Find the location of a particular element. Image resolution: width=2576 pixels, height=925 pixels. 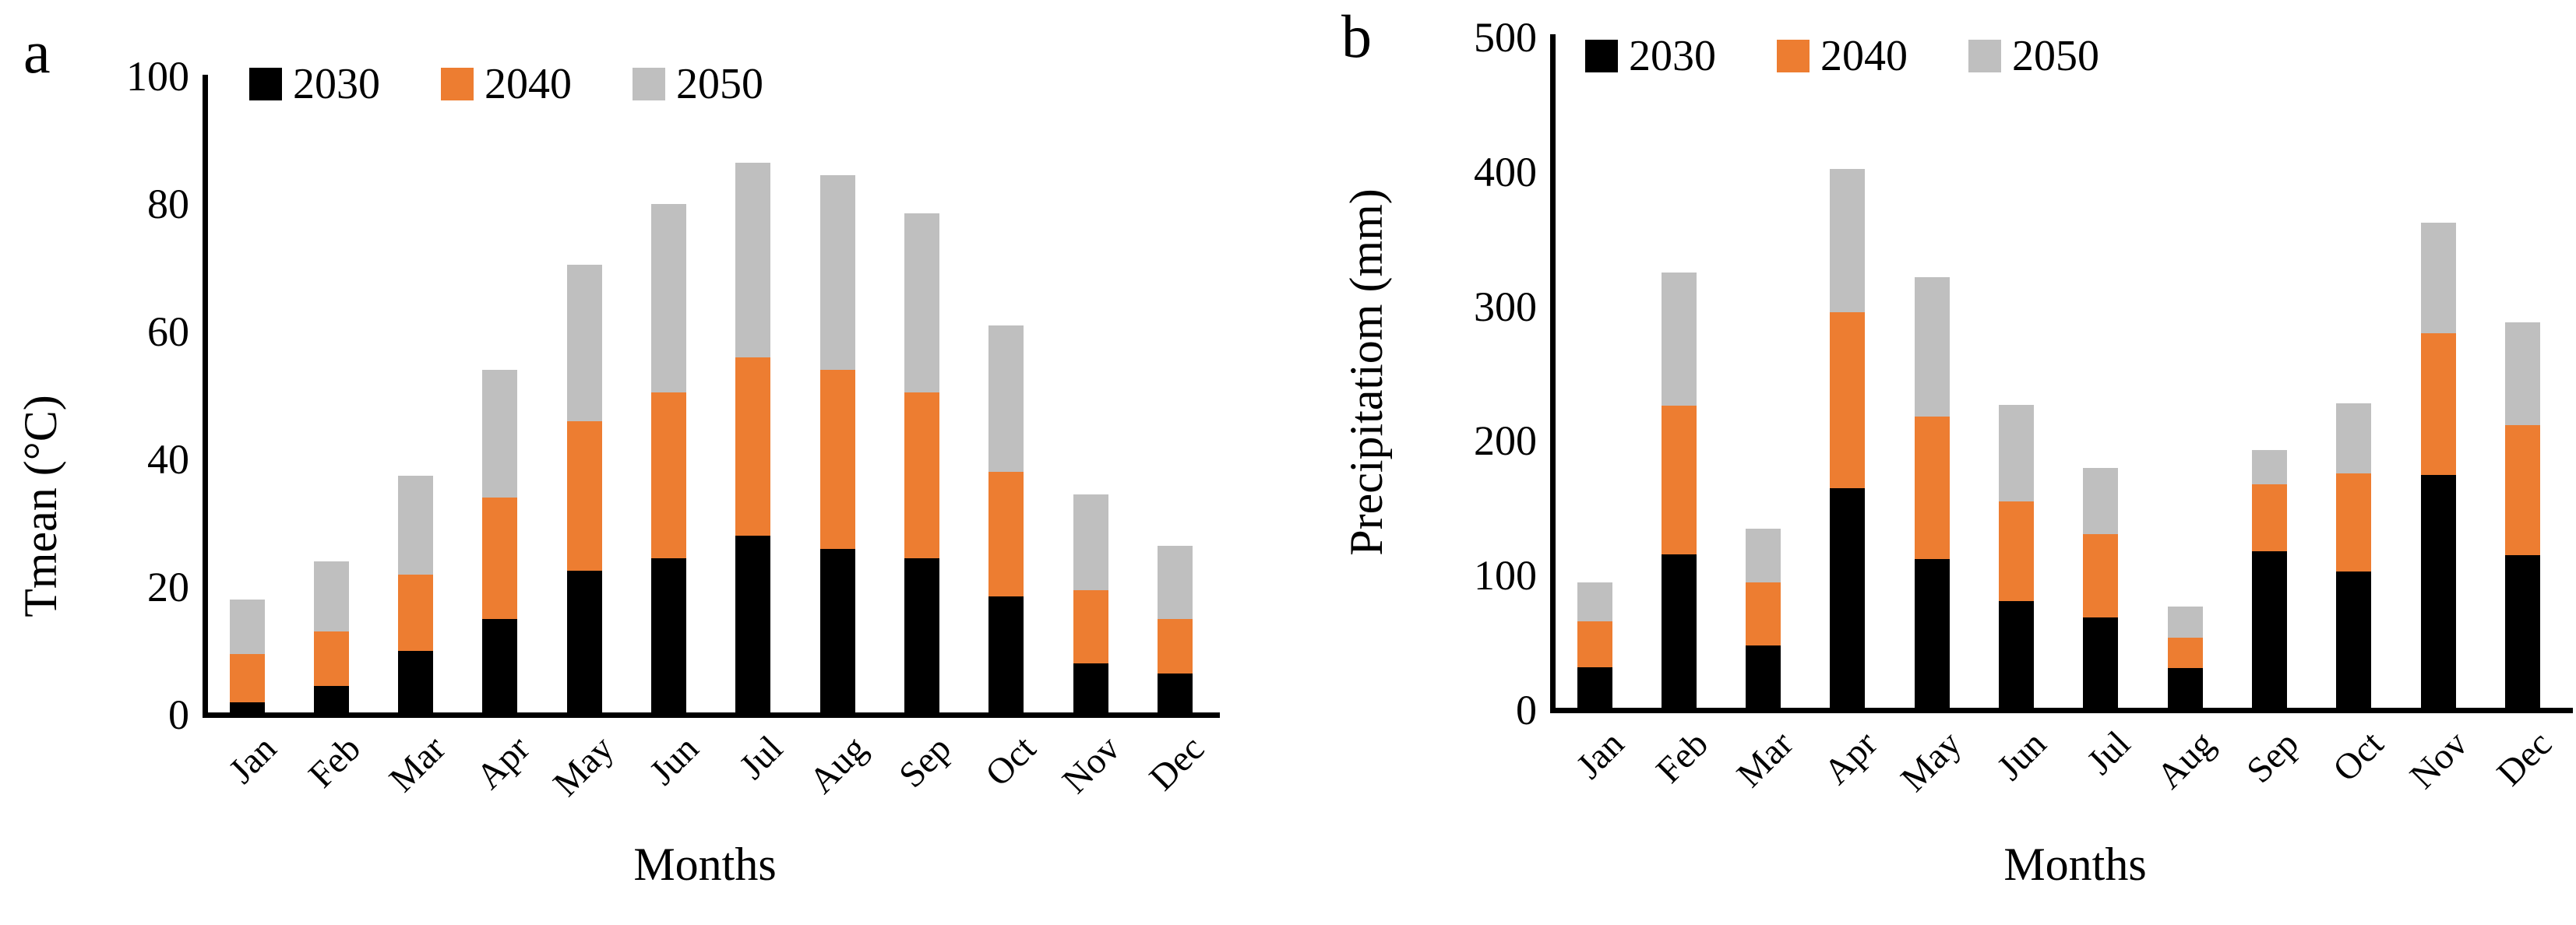

legend-item-2050: 2050 is located at coordinates (698, 84).